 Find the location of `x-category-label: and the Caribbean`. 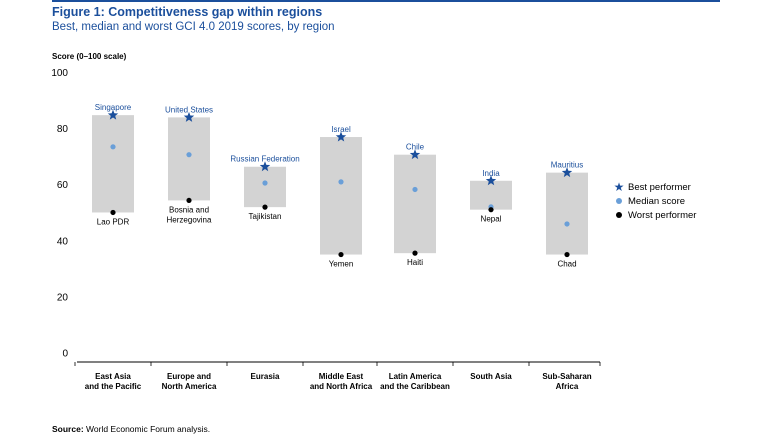

x-category-label: and the Caribbean is located at coordinates (415, 386).